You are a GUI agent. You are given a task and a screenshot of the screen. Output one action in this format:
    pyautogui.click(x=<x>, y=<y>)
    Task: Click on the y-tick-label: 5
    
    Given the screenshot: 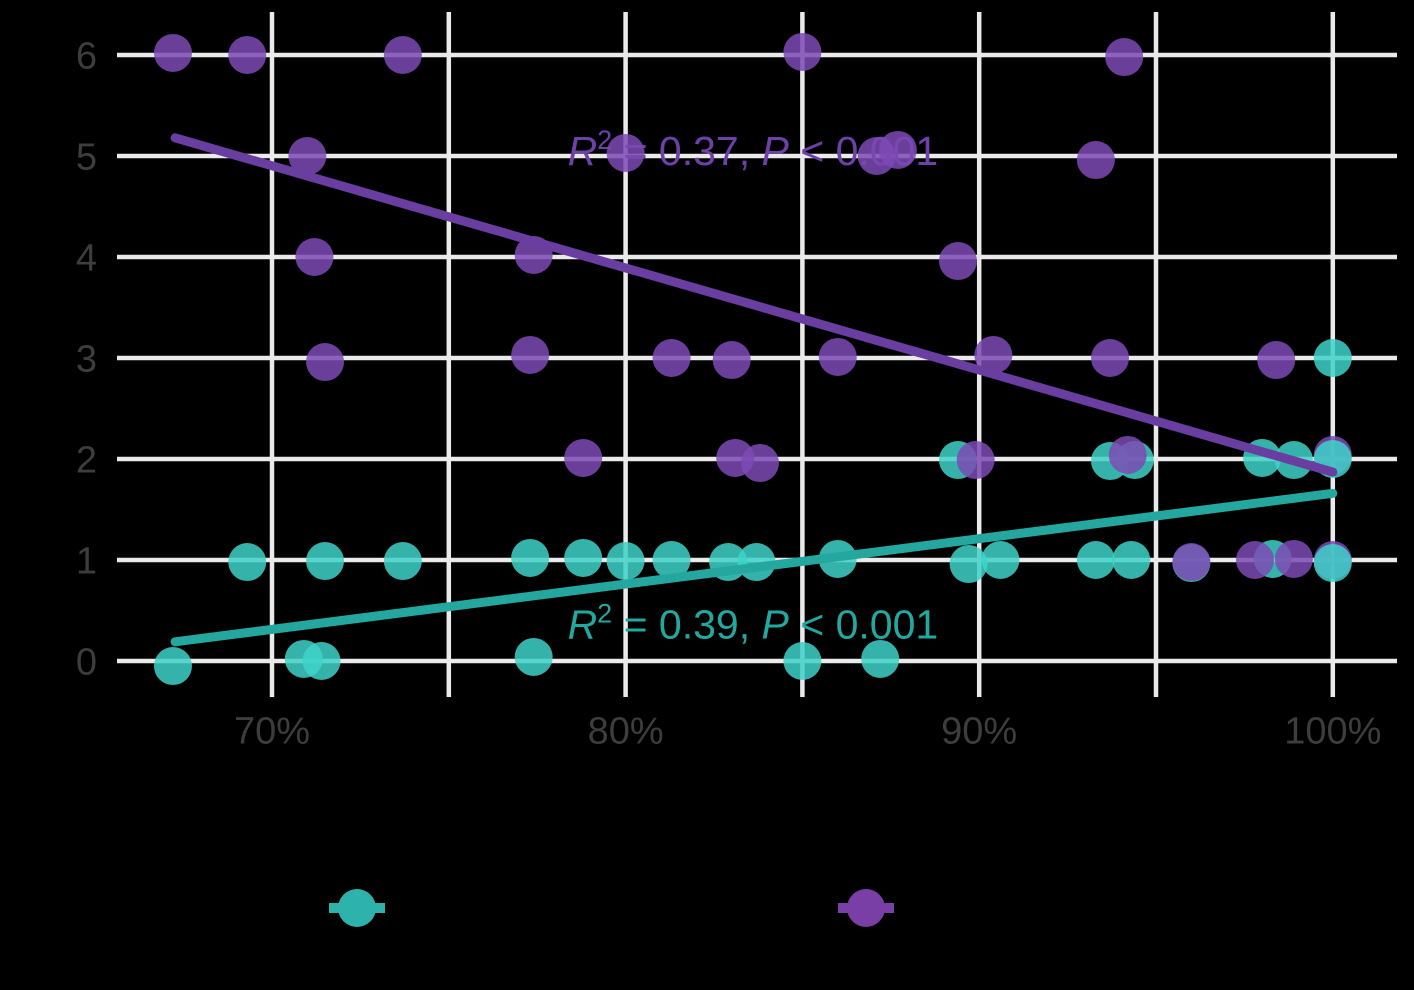 What is the action you would take?
    pyautogui.click(x=86, y=157)
    